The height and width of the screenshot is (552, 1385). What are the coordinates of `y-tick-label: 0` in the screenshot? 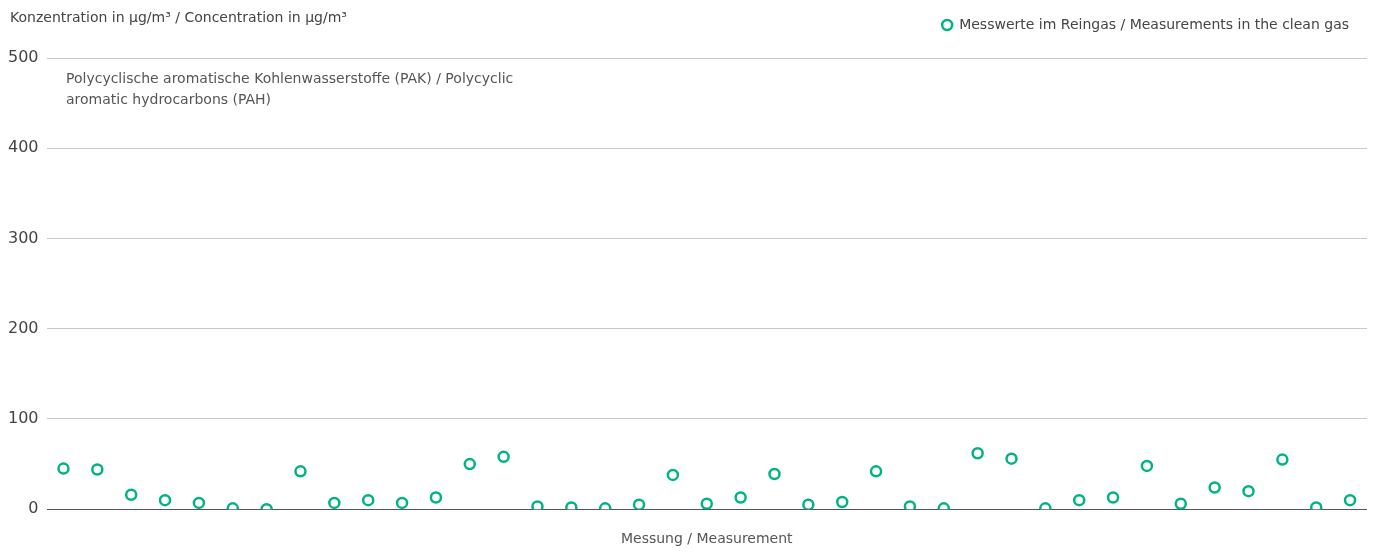 It's located at (33, 508).